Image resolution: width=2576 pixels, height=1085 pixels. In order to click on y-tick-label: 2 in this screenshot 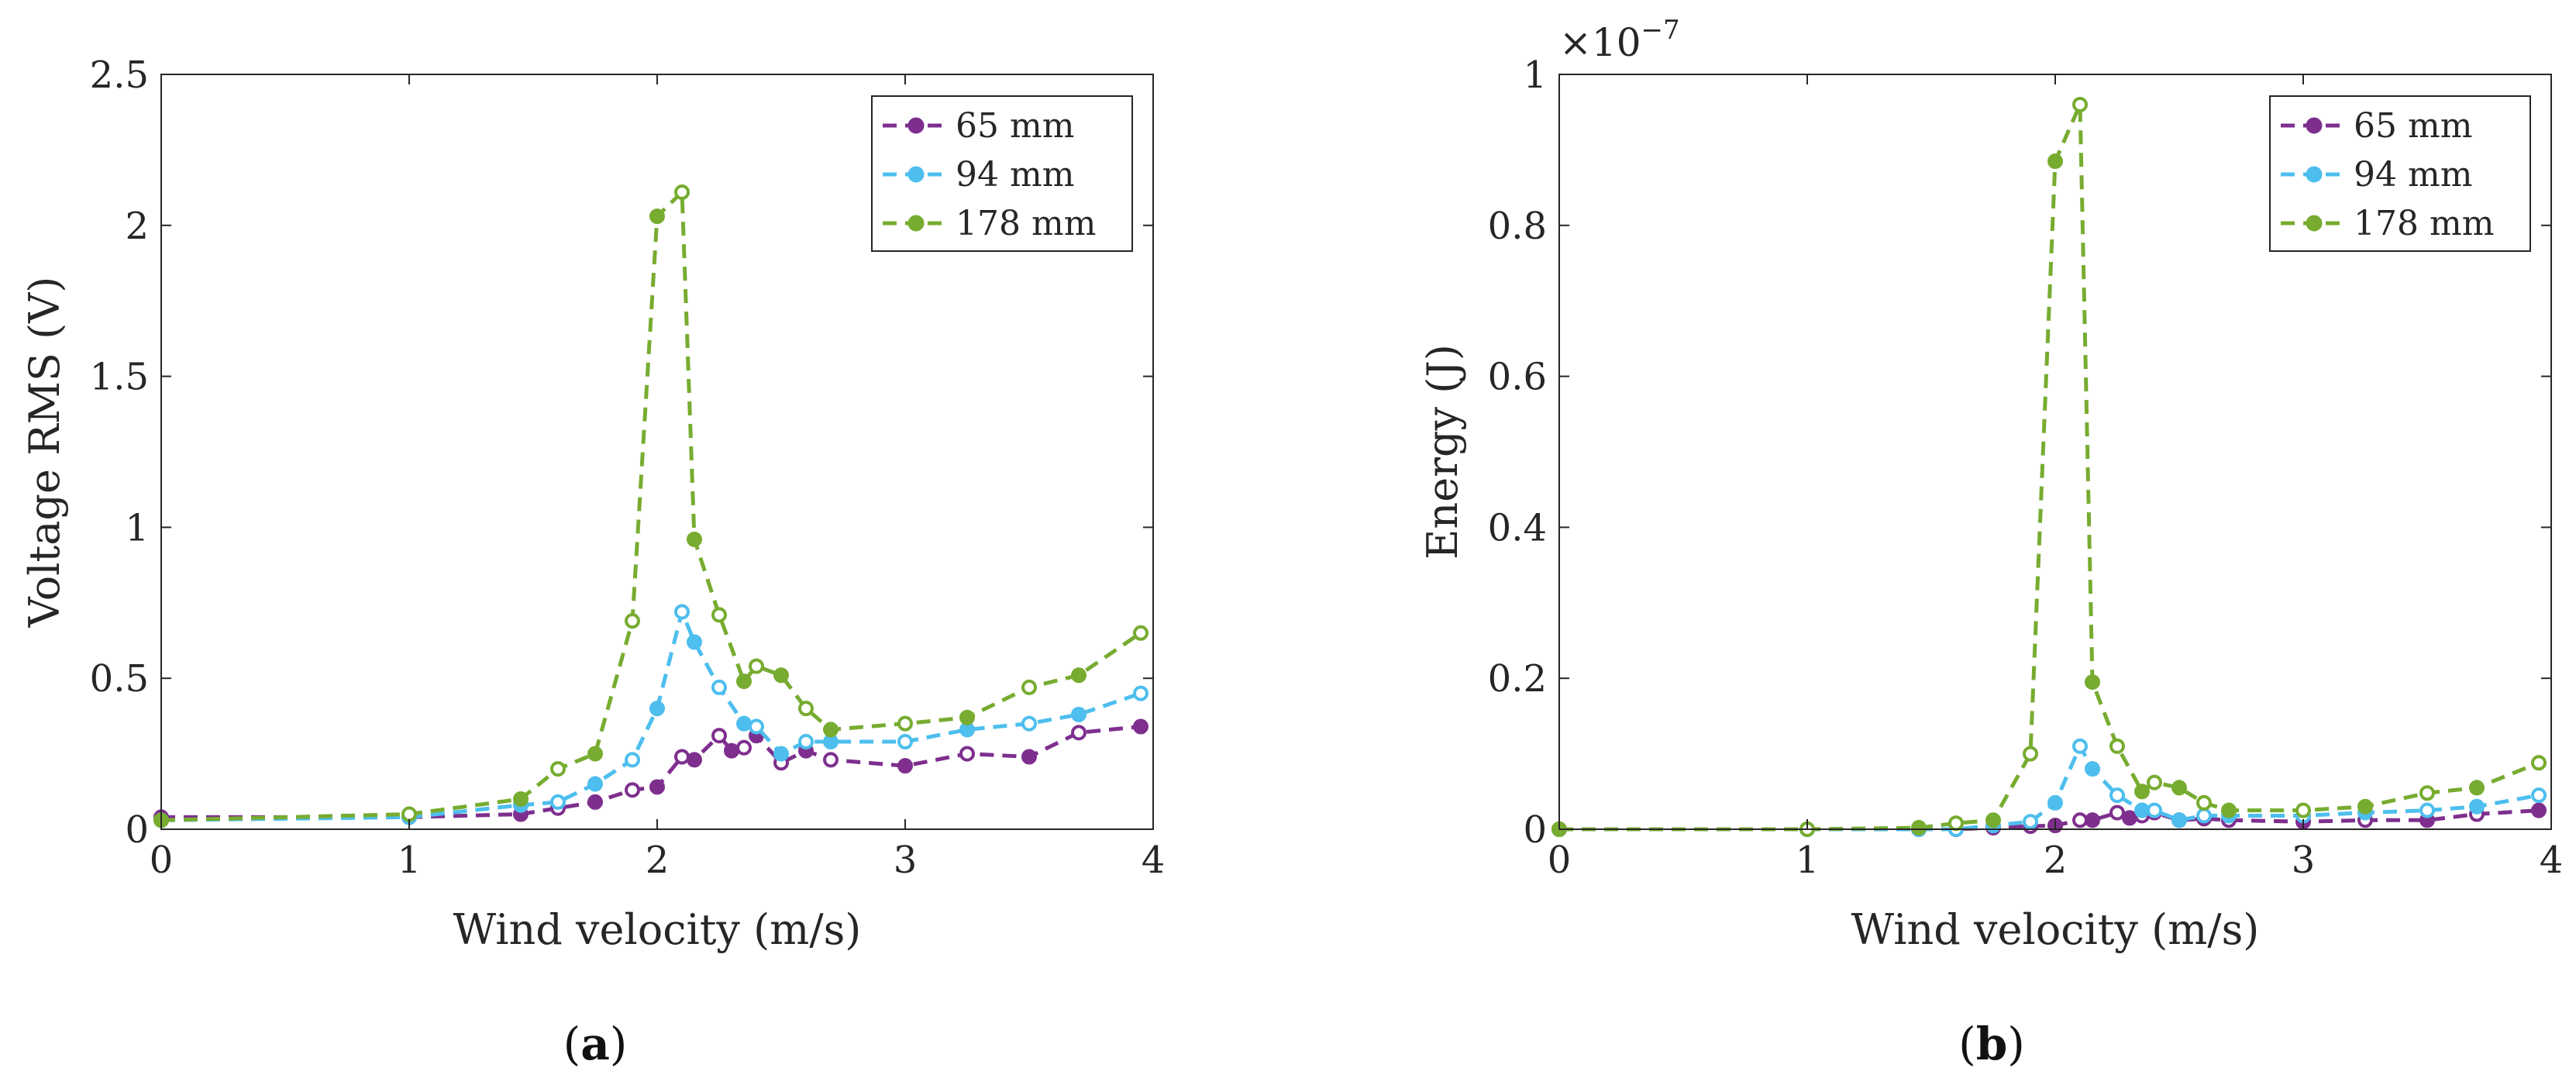, I will do `click(137, 226)`.